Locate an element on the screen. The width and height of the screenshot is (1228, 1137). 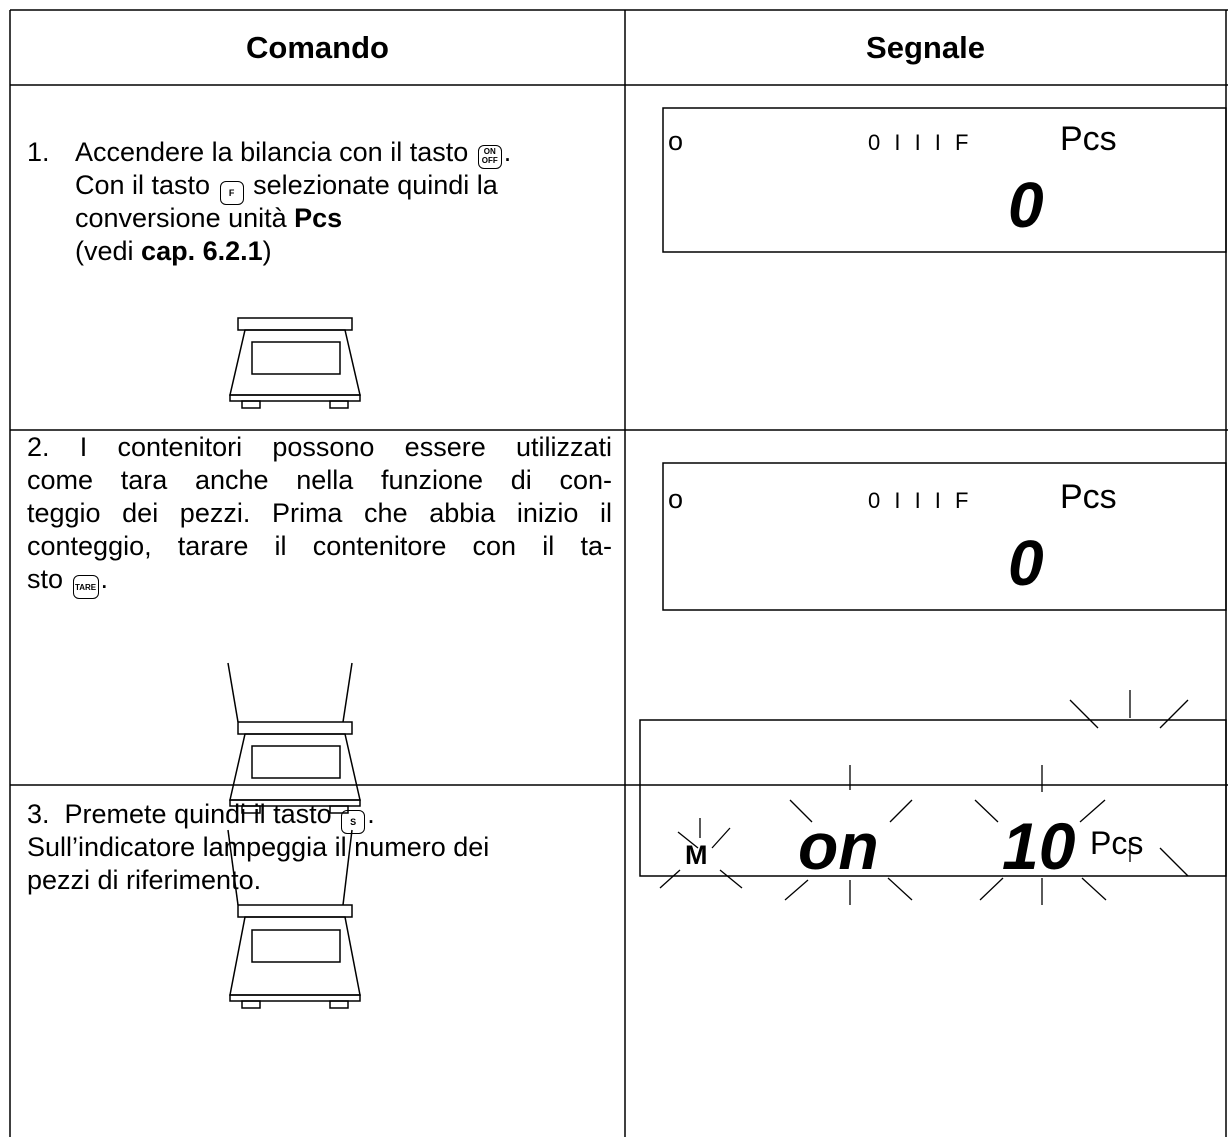
text: (vedi is located at coordinates (104, 251).